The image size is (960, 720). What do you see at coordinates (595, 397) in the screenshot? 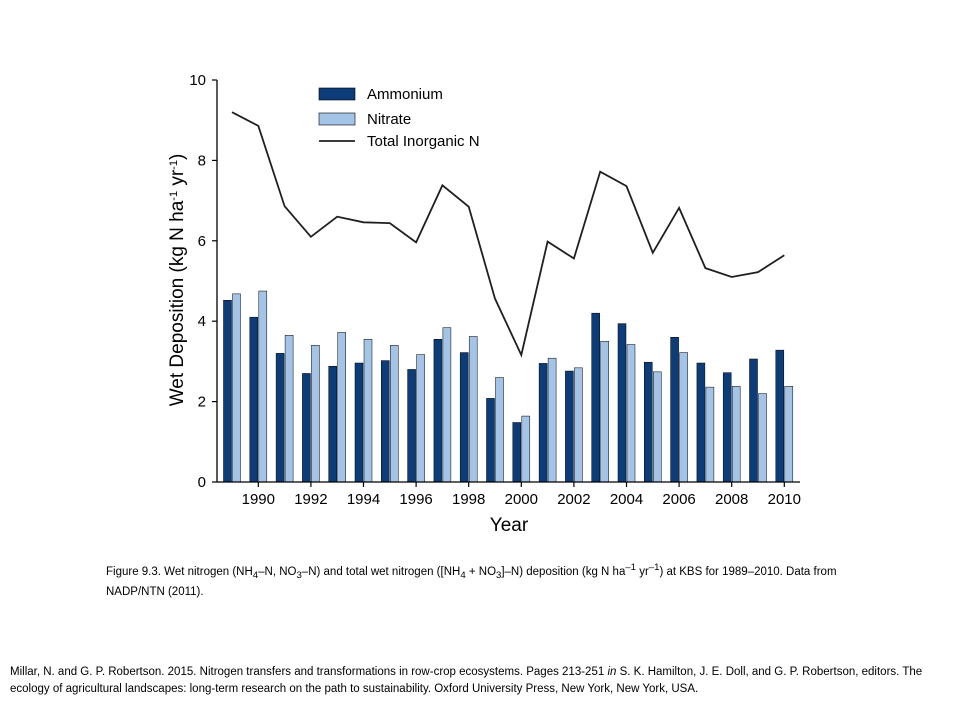
I see `ammonium-bar-2003` at bounding box center [595, 397].